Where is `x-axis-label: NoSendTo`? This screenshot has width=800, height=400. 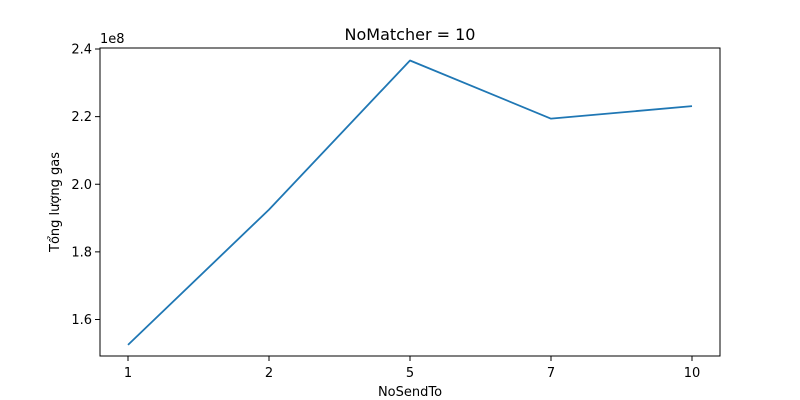 x-axis-label: NoSendTo is located at coordinates (410, 392).